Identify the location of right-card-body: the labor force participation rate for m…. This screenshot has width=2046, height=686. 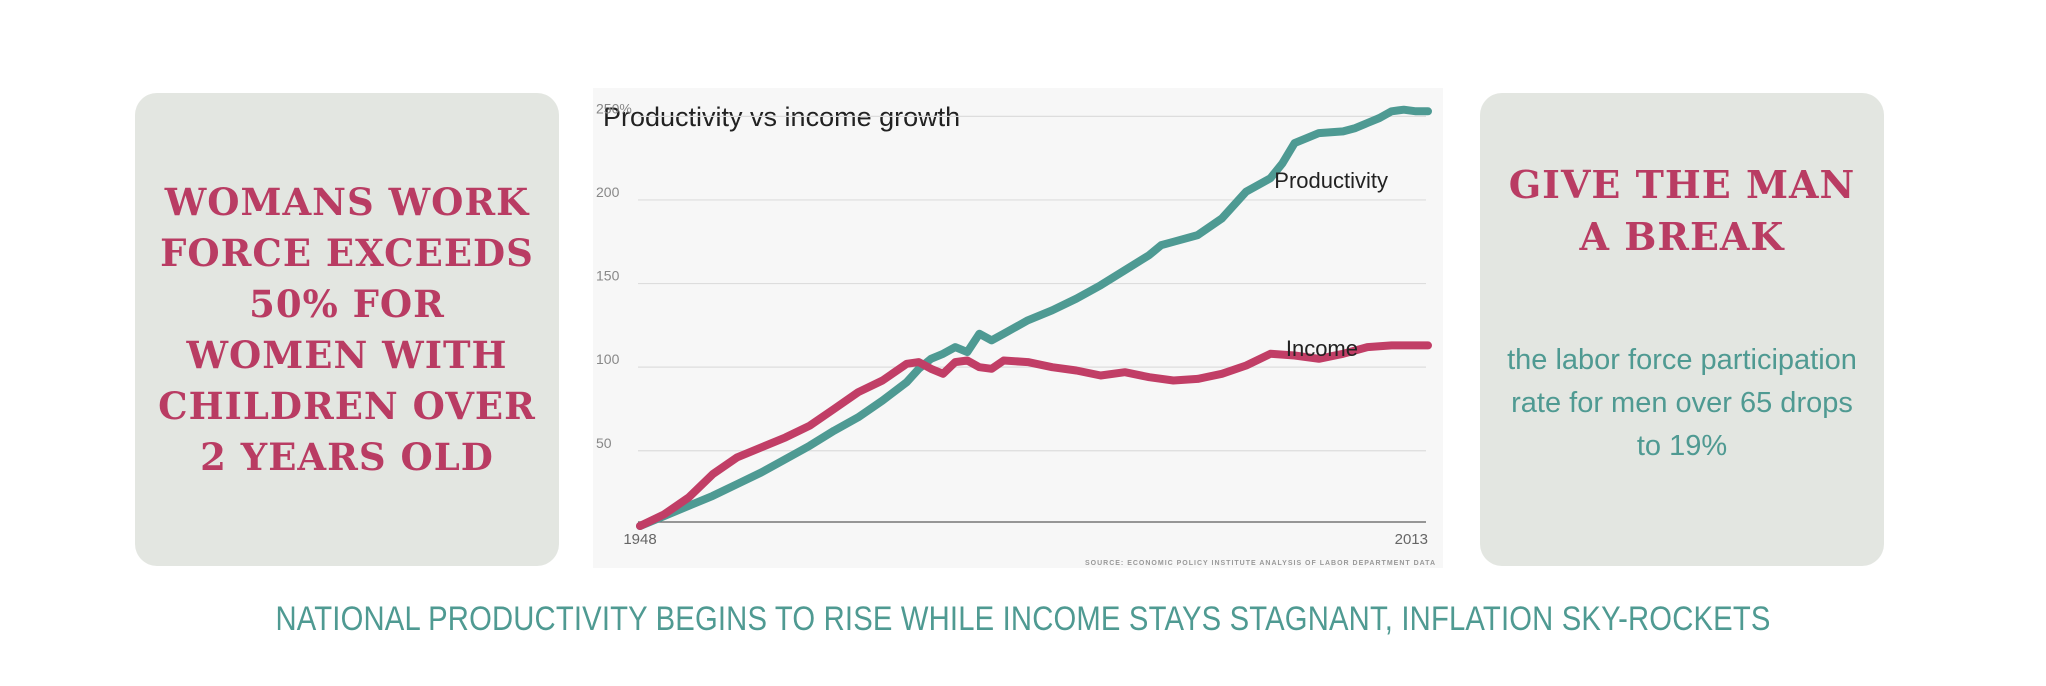
(1682, 403).